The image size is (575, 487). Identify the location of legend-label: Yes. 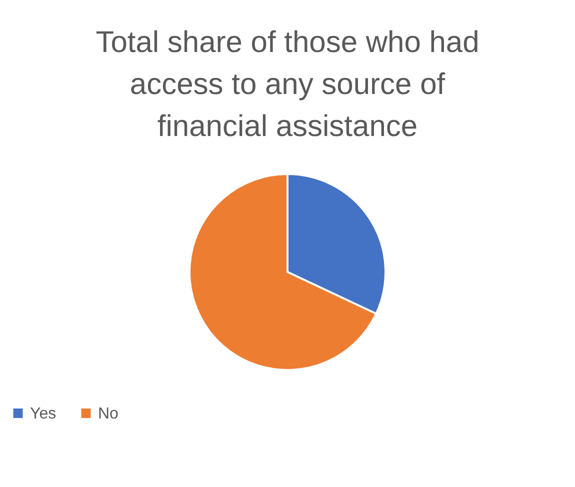
(43, 413).